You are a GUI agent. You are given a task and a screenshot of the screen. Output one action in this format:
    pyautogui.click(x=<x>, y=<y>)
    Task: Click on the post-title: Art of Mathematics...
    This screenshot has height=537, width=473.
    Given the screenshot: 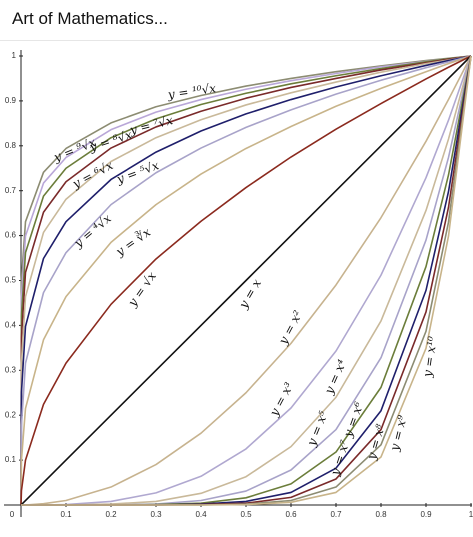 What is the action you would take?
    pyautogui.click(x=90, y=18)
    